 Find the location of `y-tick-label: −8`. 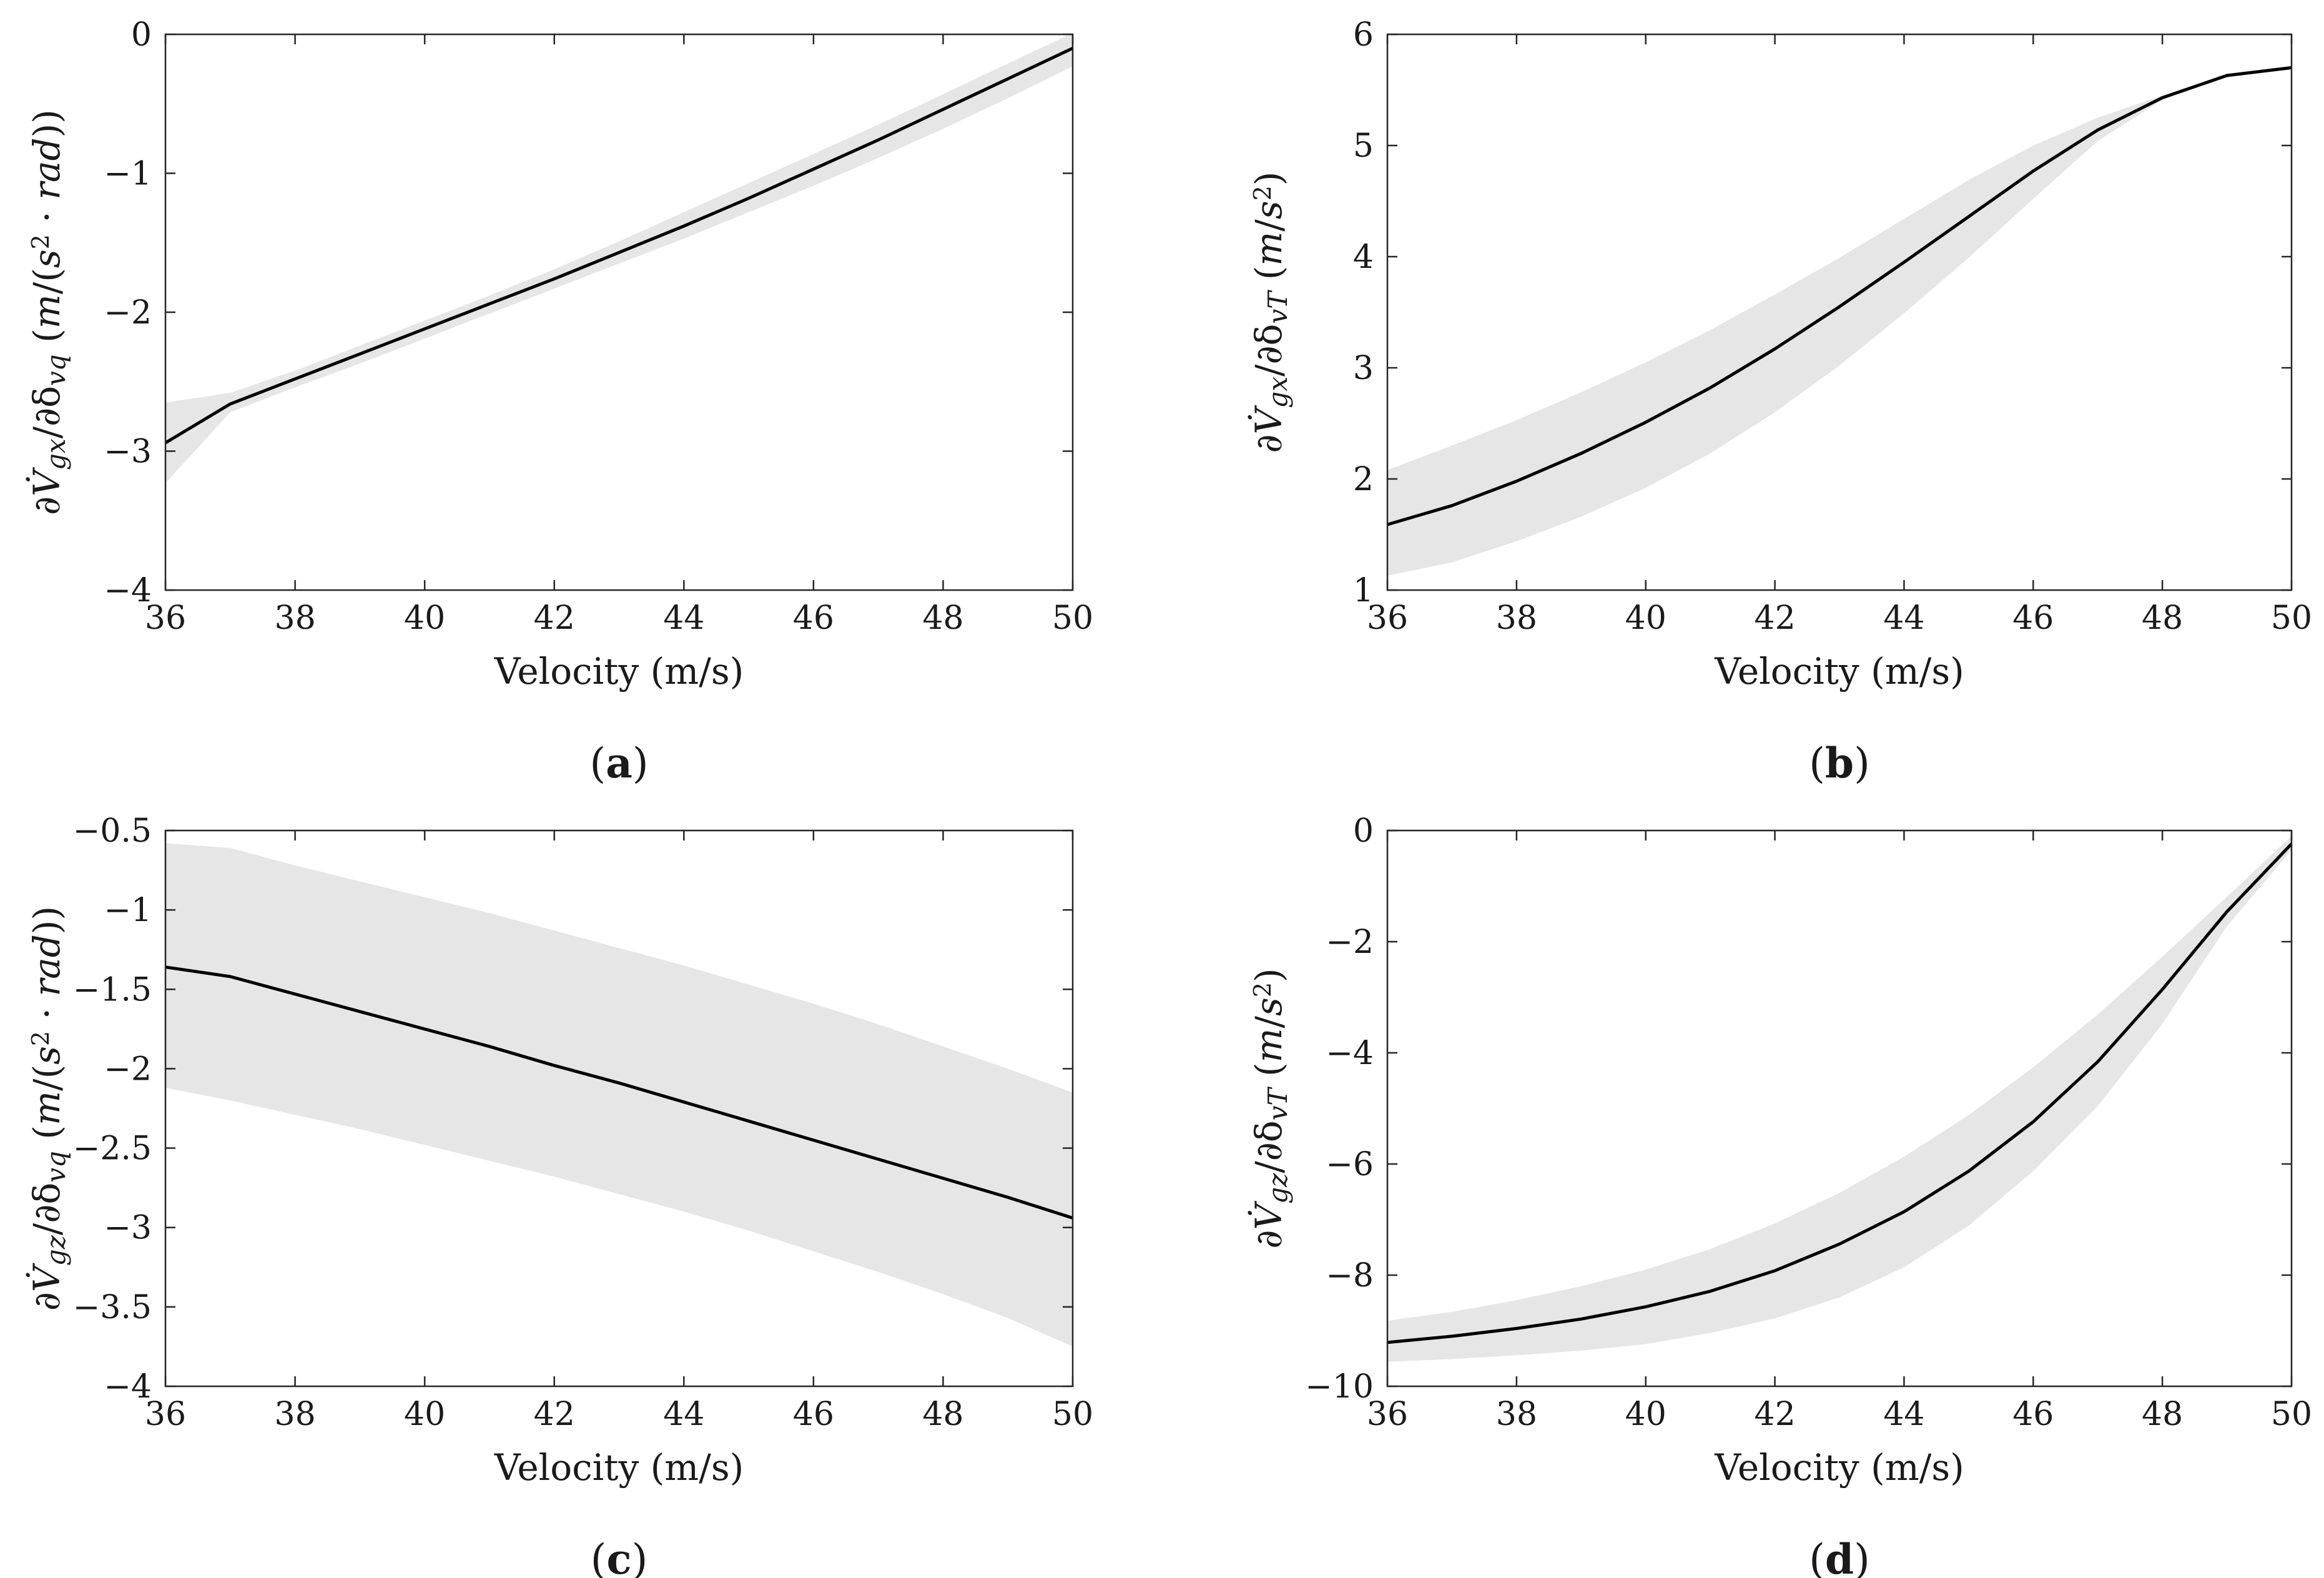

y-tick-label: −8 is located at coordinates (1350, 1275).